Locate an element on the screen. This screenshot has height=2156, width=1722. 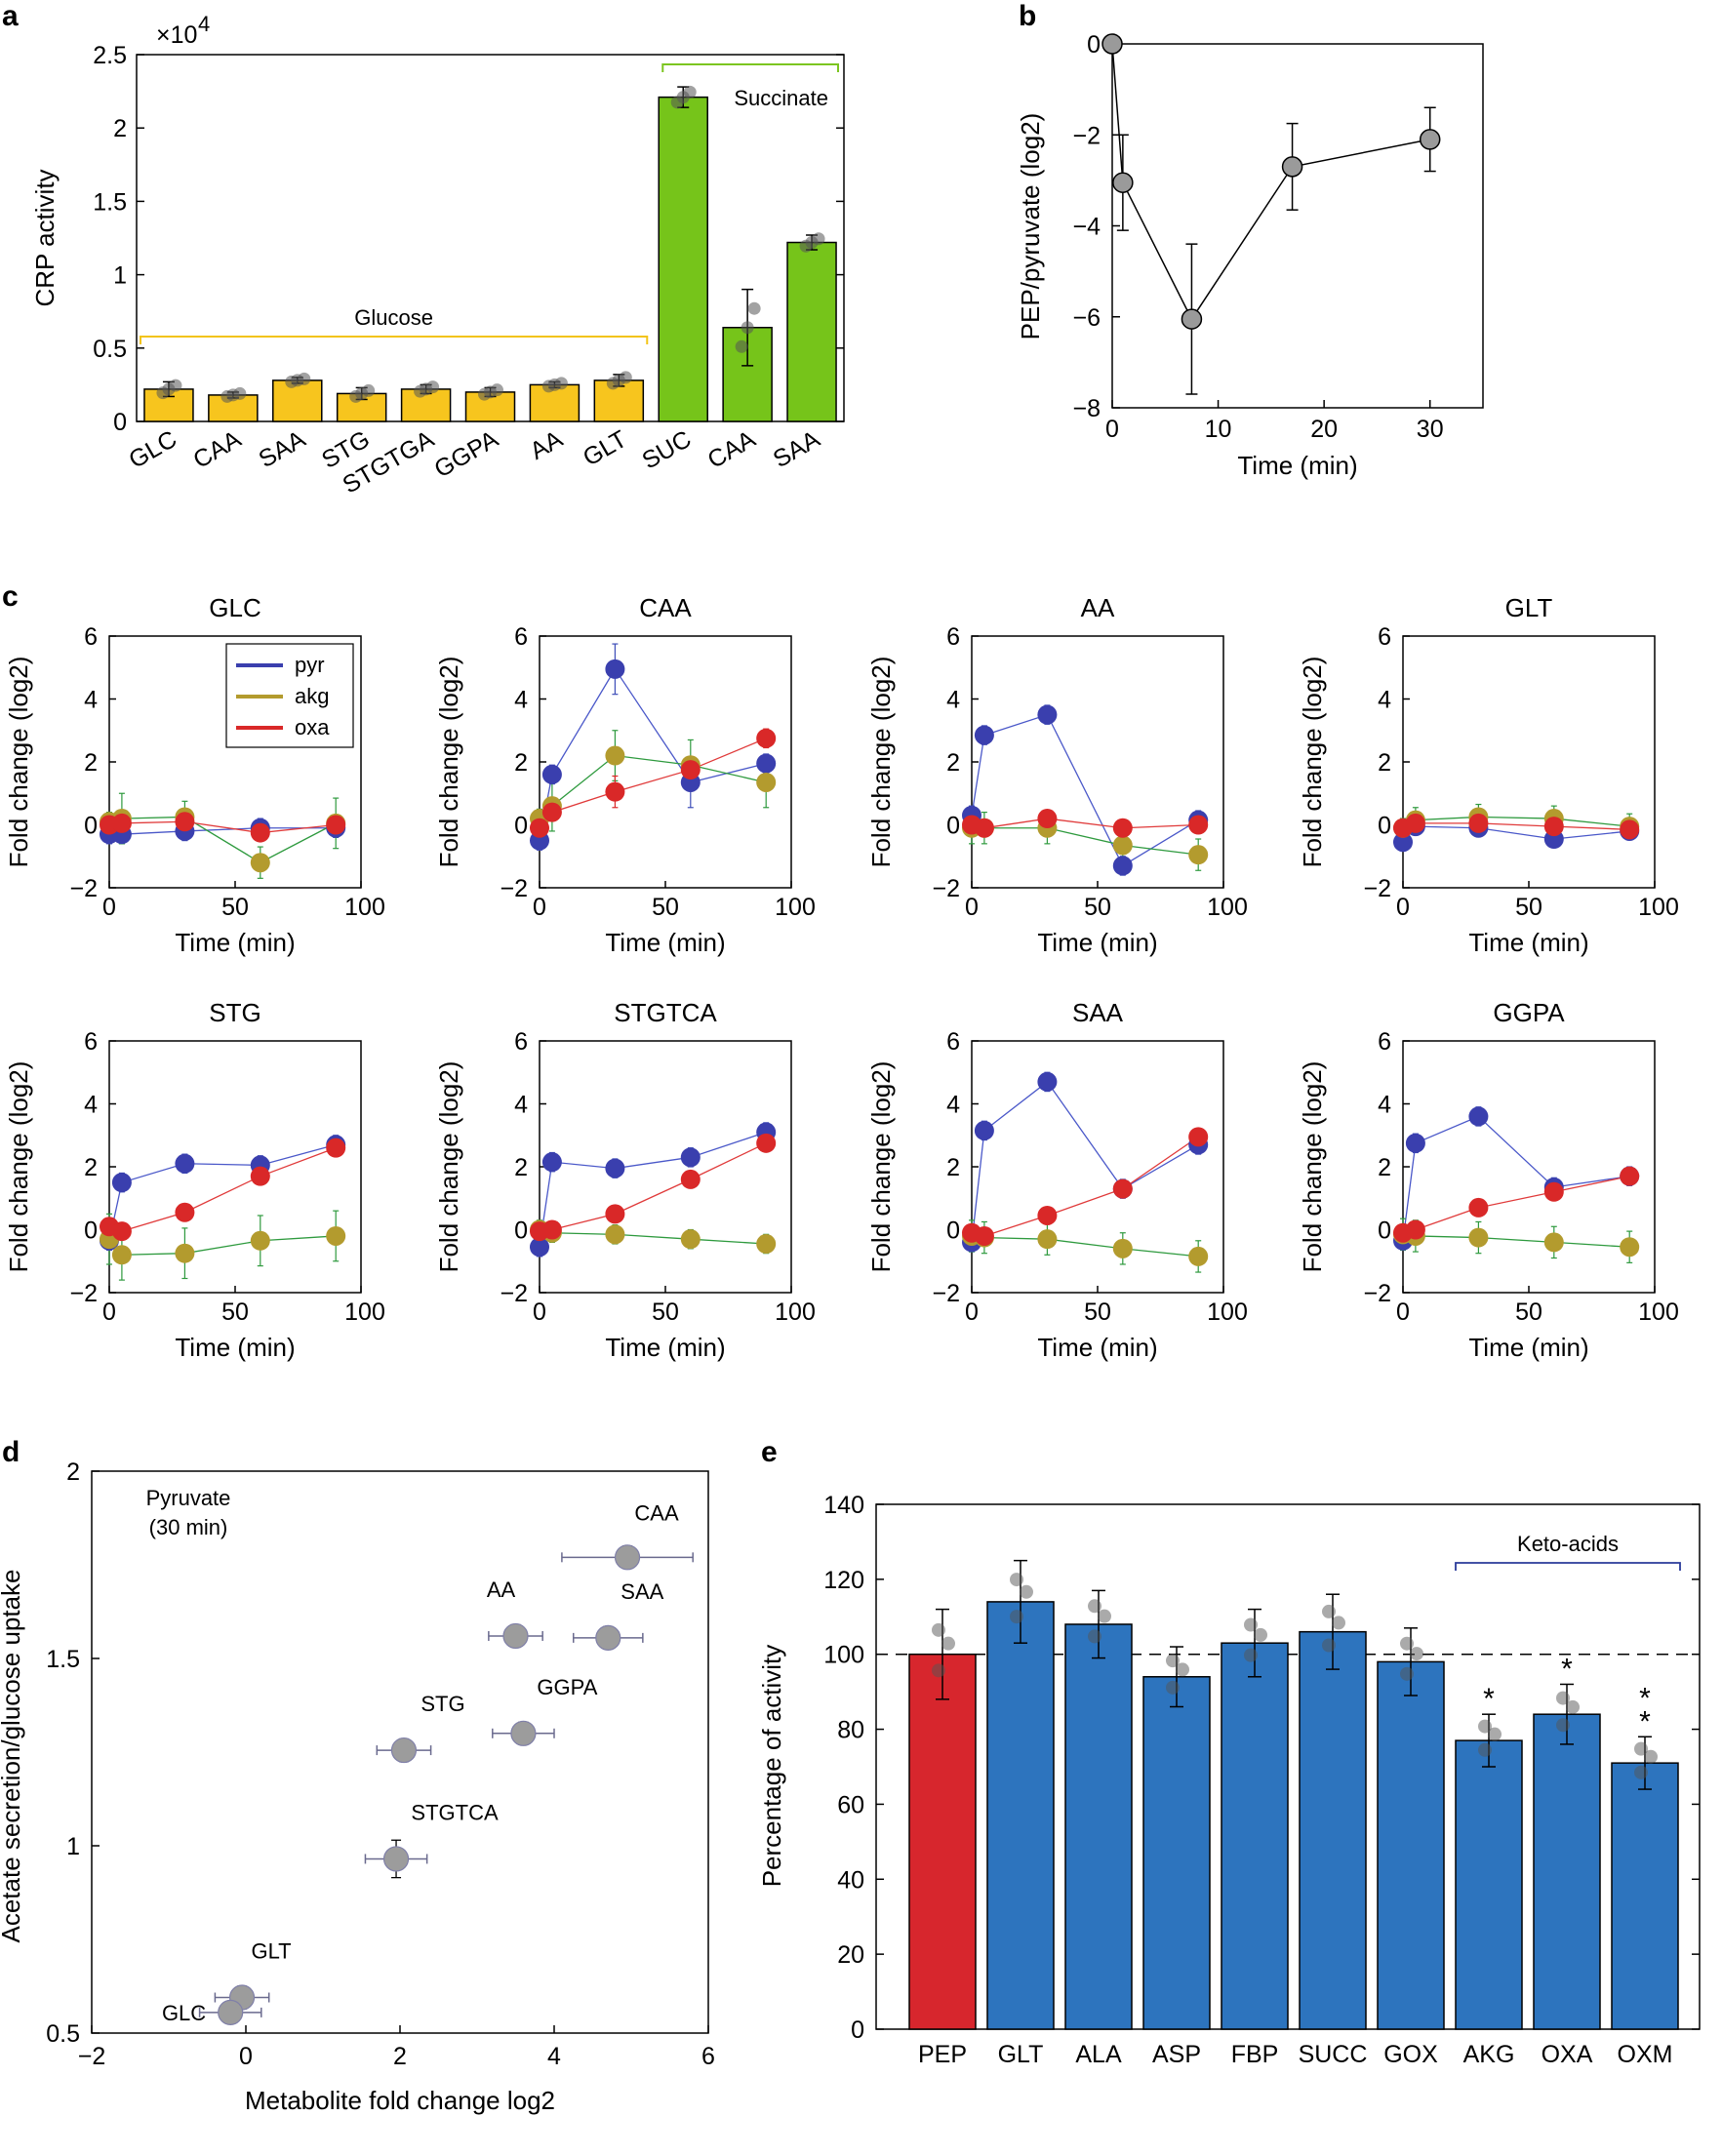
data-point is located at coordinates (231, 2012).